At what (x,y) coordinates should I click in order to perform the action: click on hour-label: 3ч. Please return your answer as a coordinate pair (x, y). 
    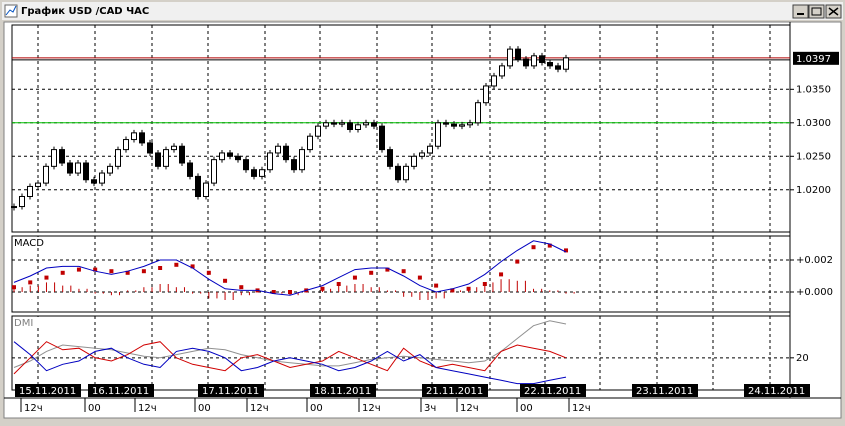
    Looking at the image, I should click on (430, 408).